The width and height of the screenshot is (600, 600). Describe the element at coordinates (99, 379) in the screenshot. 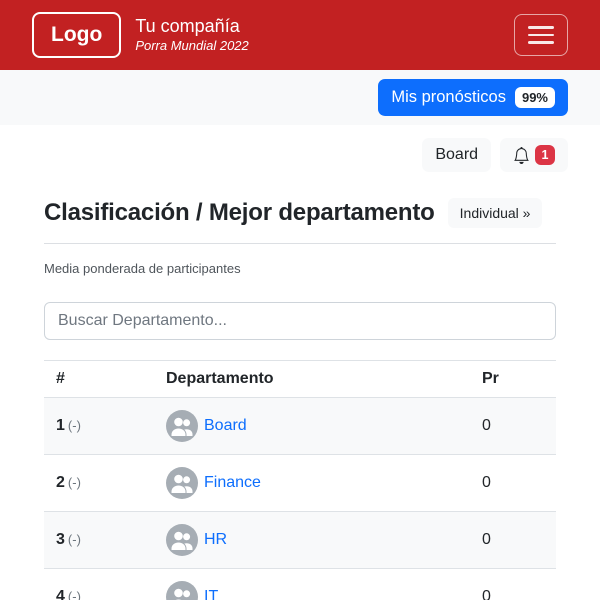

I see `column-header-rank: #` at that location.